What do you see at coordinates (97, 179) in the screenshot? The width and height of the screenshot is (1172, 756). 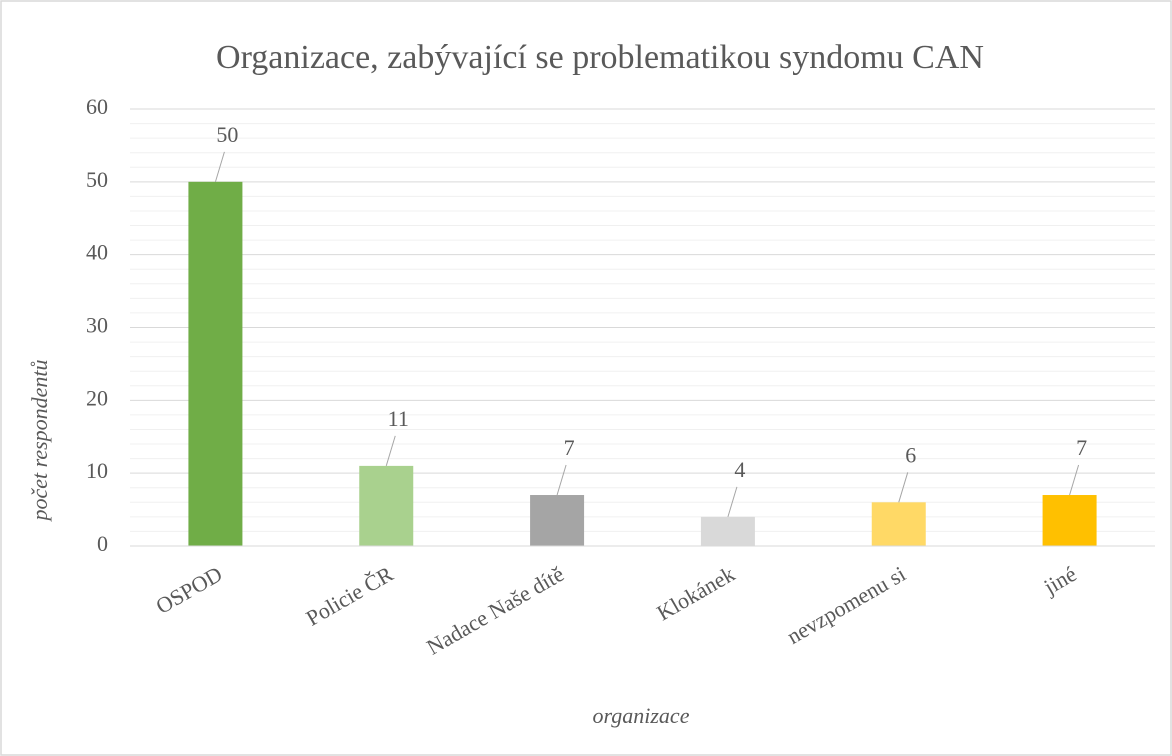 I see `y-tick-label: 50` at bounding box center [97, 179].